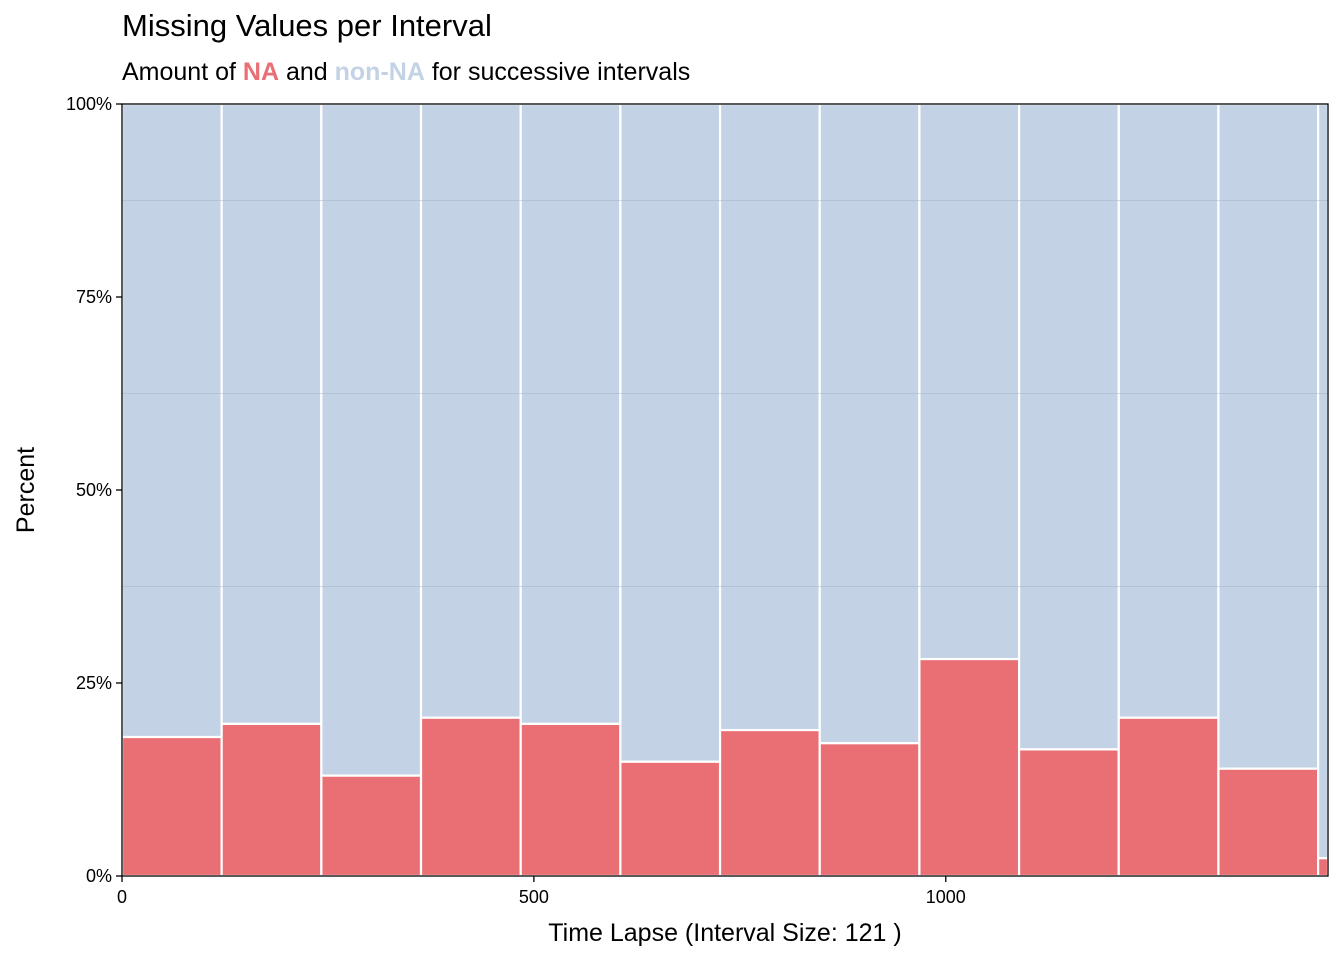 The image size is (1344, 960). What do you see at coordinates (534, 897) in the screenshot?
I see `x-tick-label-1: 500` at bounding box center [534, 897].